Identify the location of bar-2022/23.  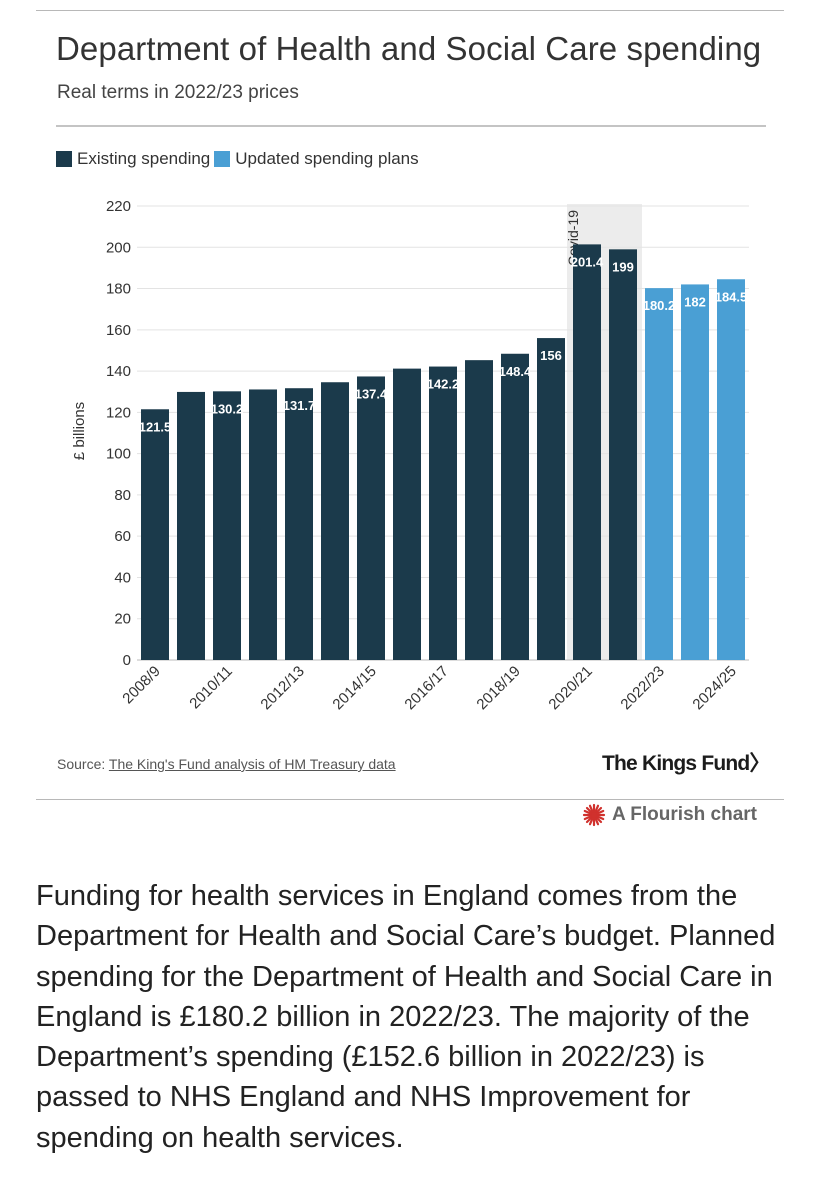
(659, 474).